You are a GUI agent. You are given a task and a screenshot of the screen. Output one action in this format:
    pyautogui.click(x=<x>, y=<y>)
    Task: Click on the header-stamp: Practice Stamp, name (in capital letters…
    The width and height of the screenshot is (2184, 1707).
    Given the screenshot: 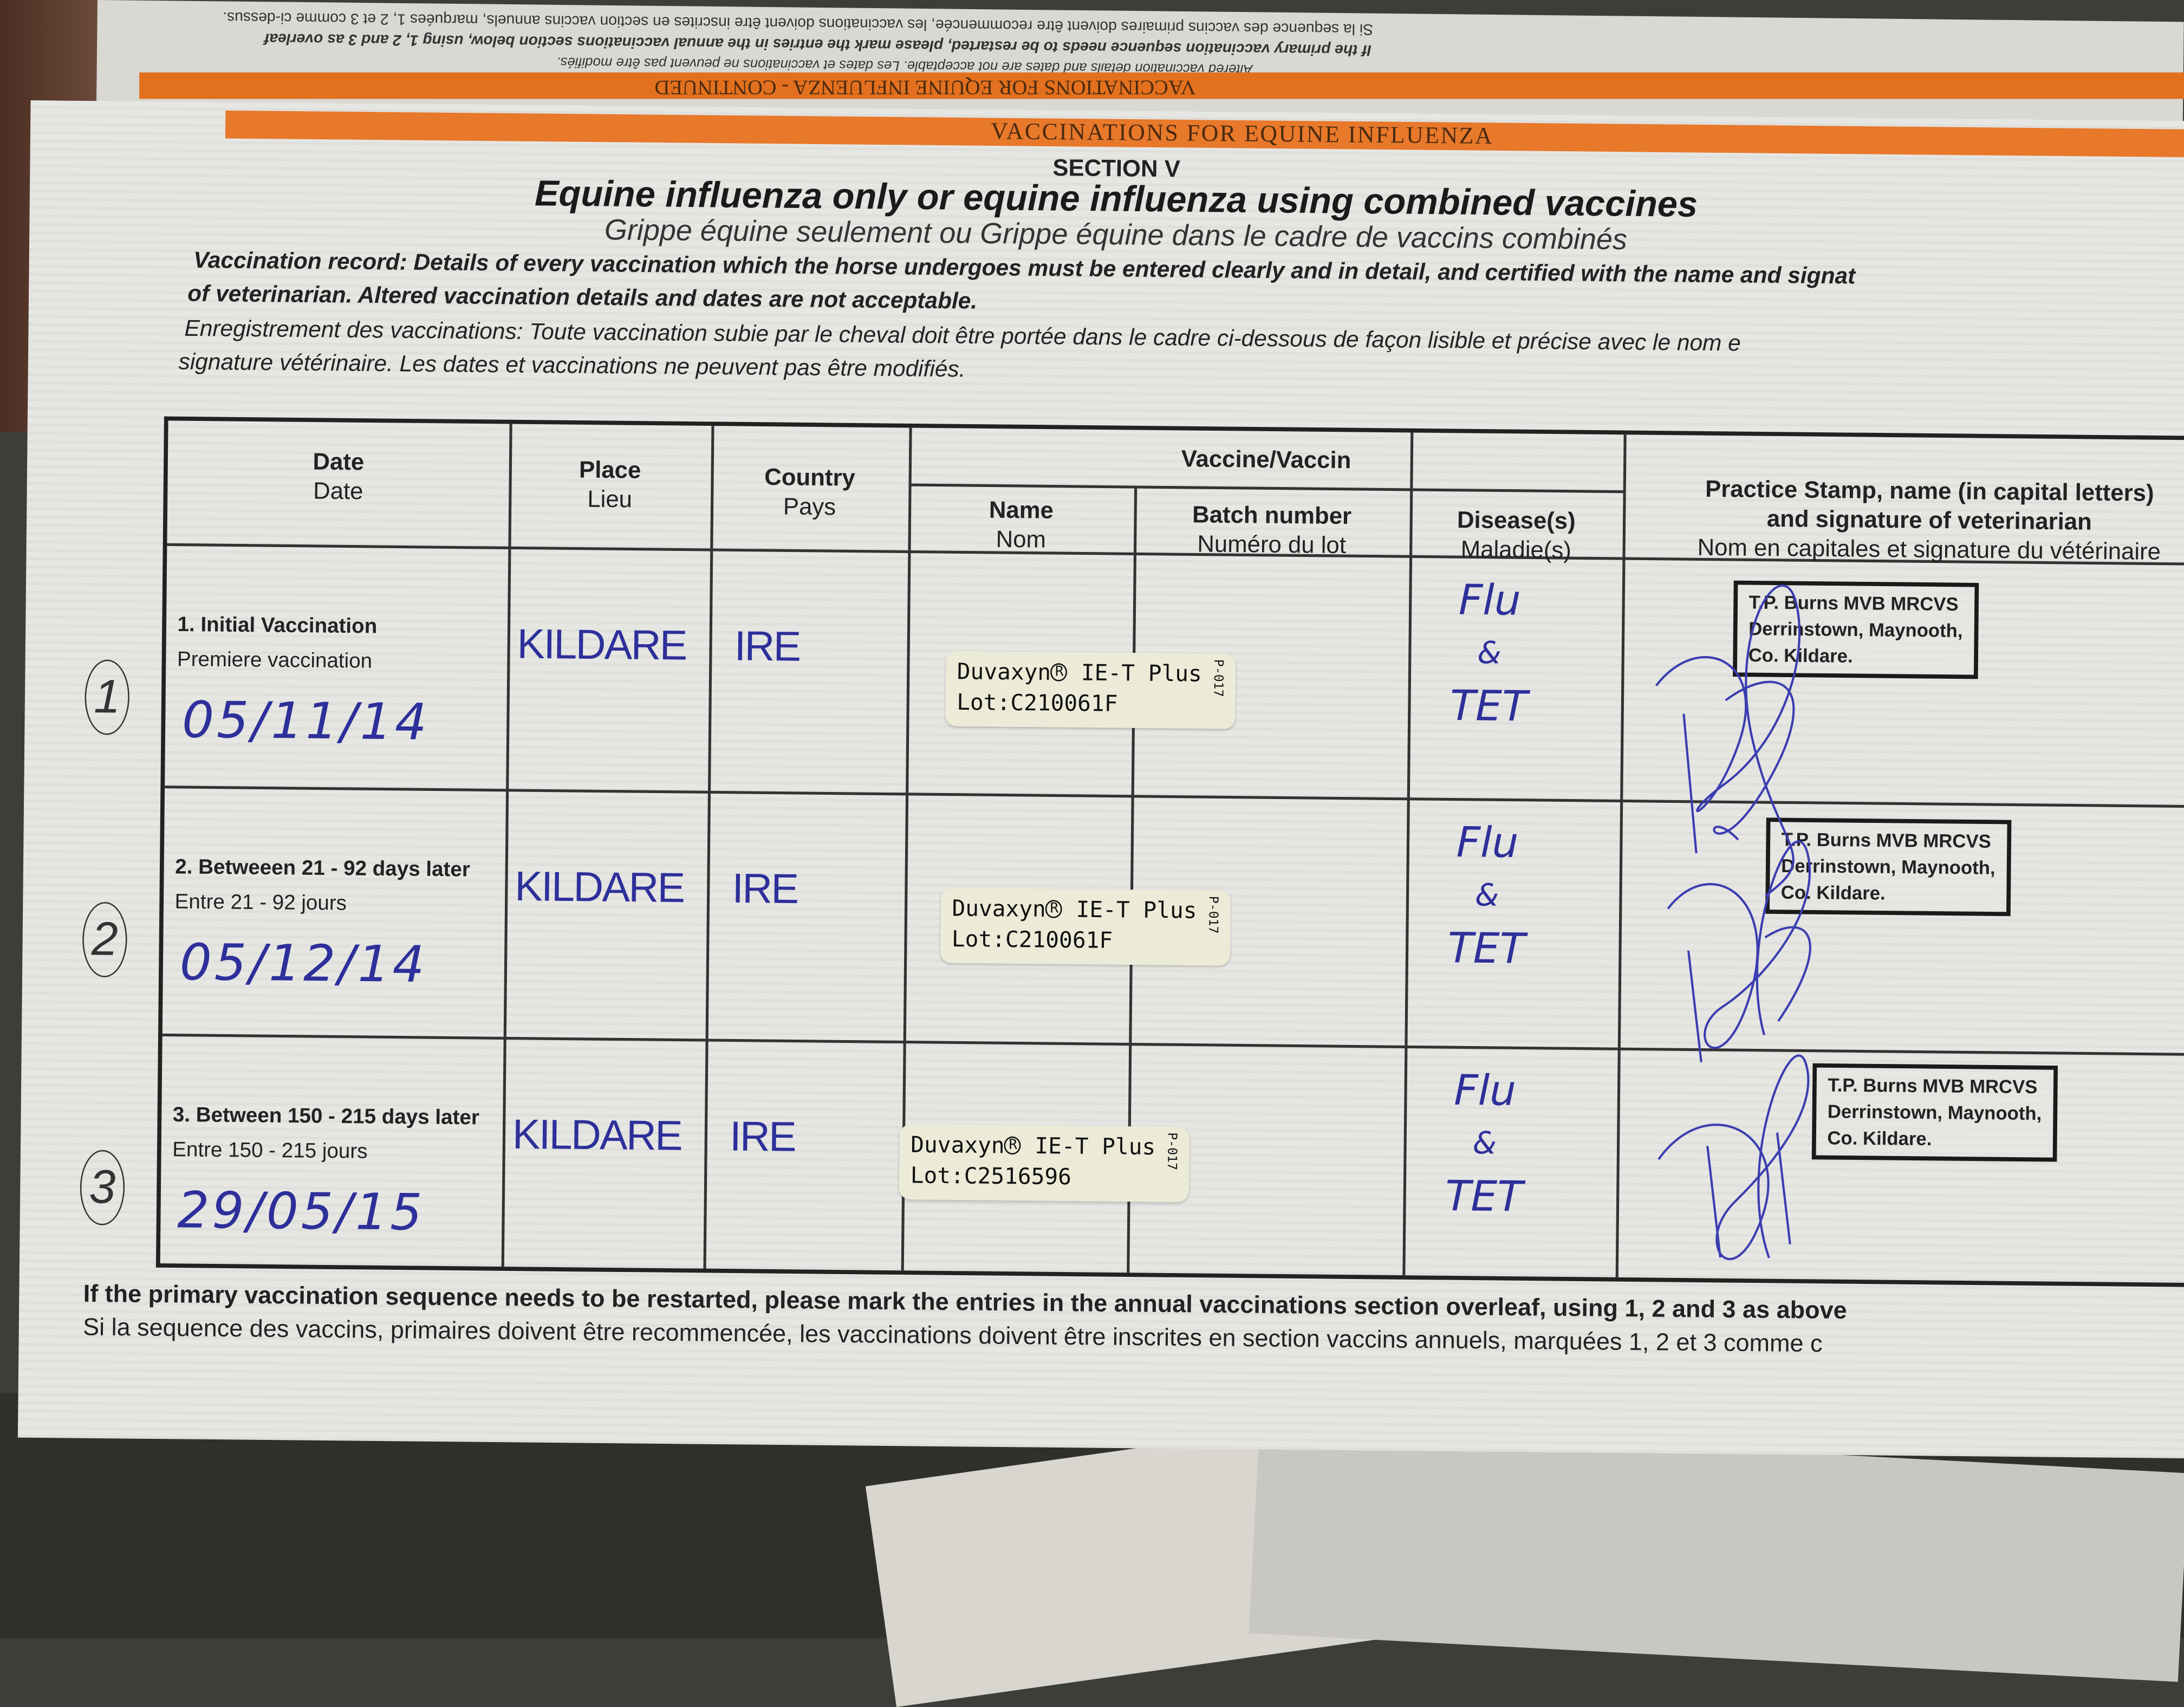 What is the action you would take?
    pyautogui.click(x=1929, y=521)
    